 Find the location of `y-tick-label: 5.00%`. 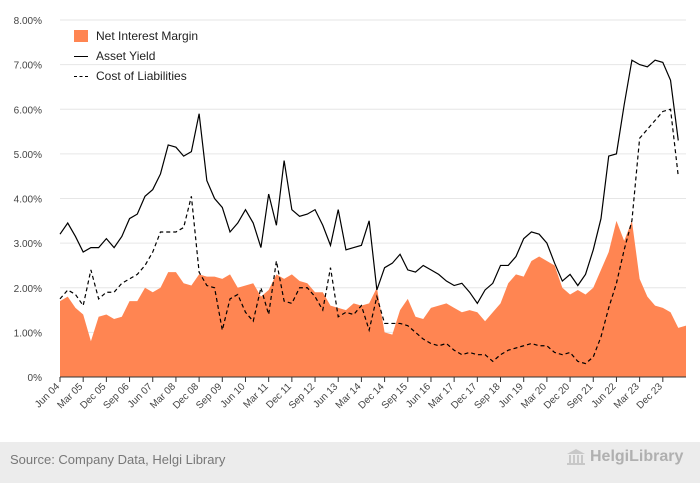

y-tick-label: 5.00% is located at coordinates (28, 155).